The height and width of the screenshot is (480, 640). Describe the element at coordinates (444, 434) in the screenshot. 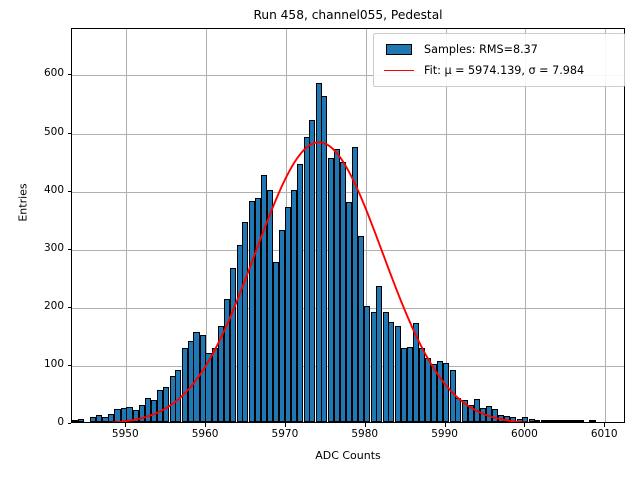

I see `x-axis-tick-label: 5990` at that location.